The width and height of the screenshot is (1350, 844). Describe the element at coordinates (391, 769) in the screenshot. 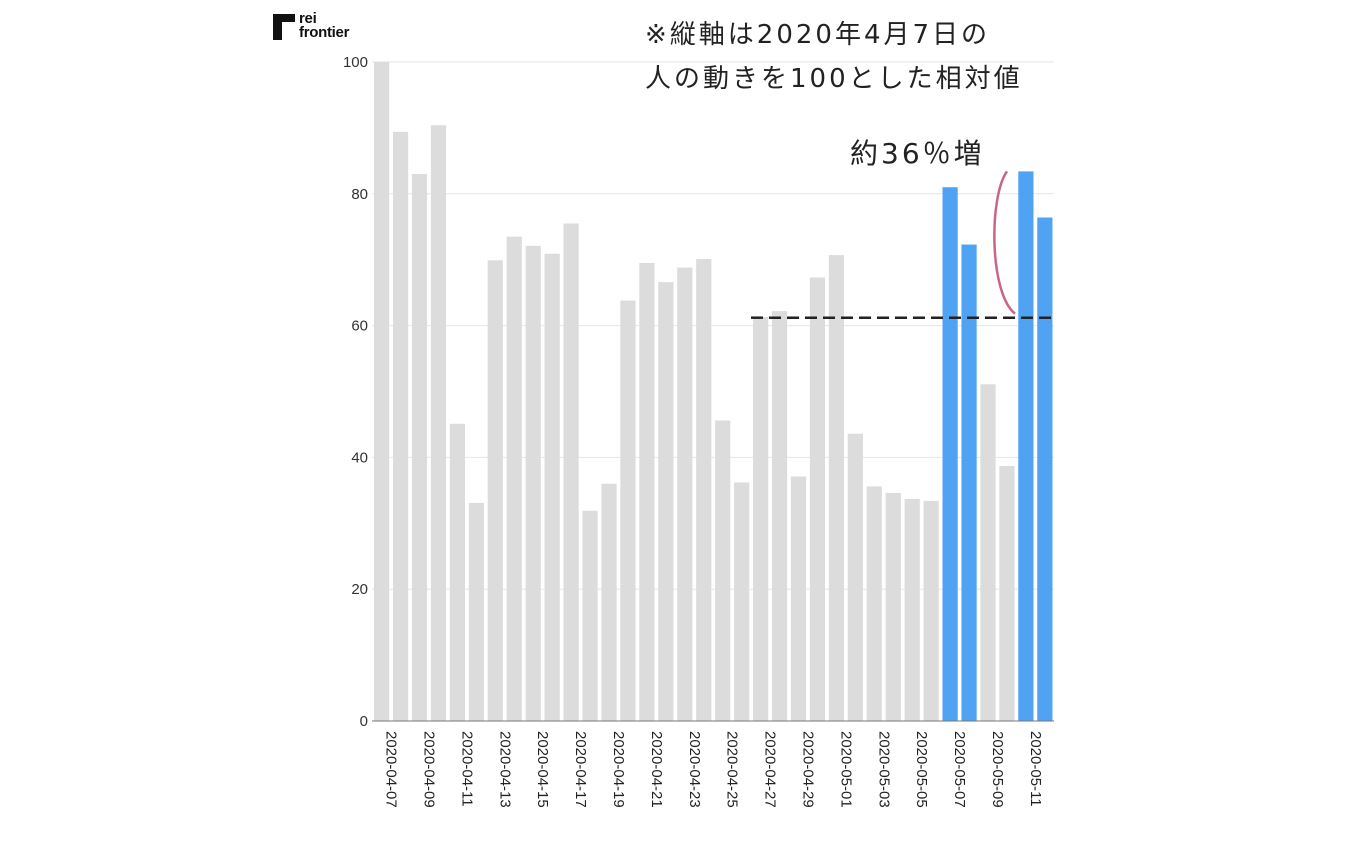

I see `x-tick-label: 2020-04-07` at that location.